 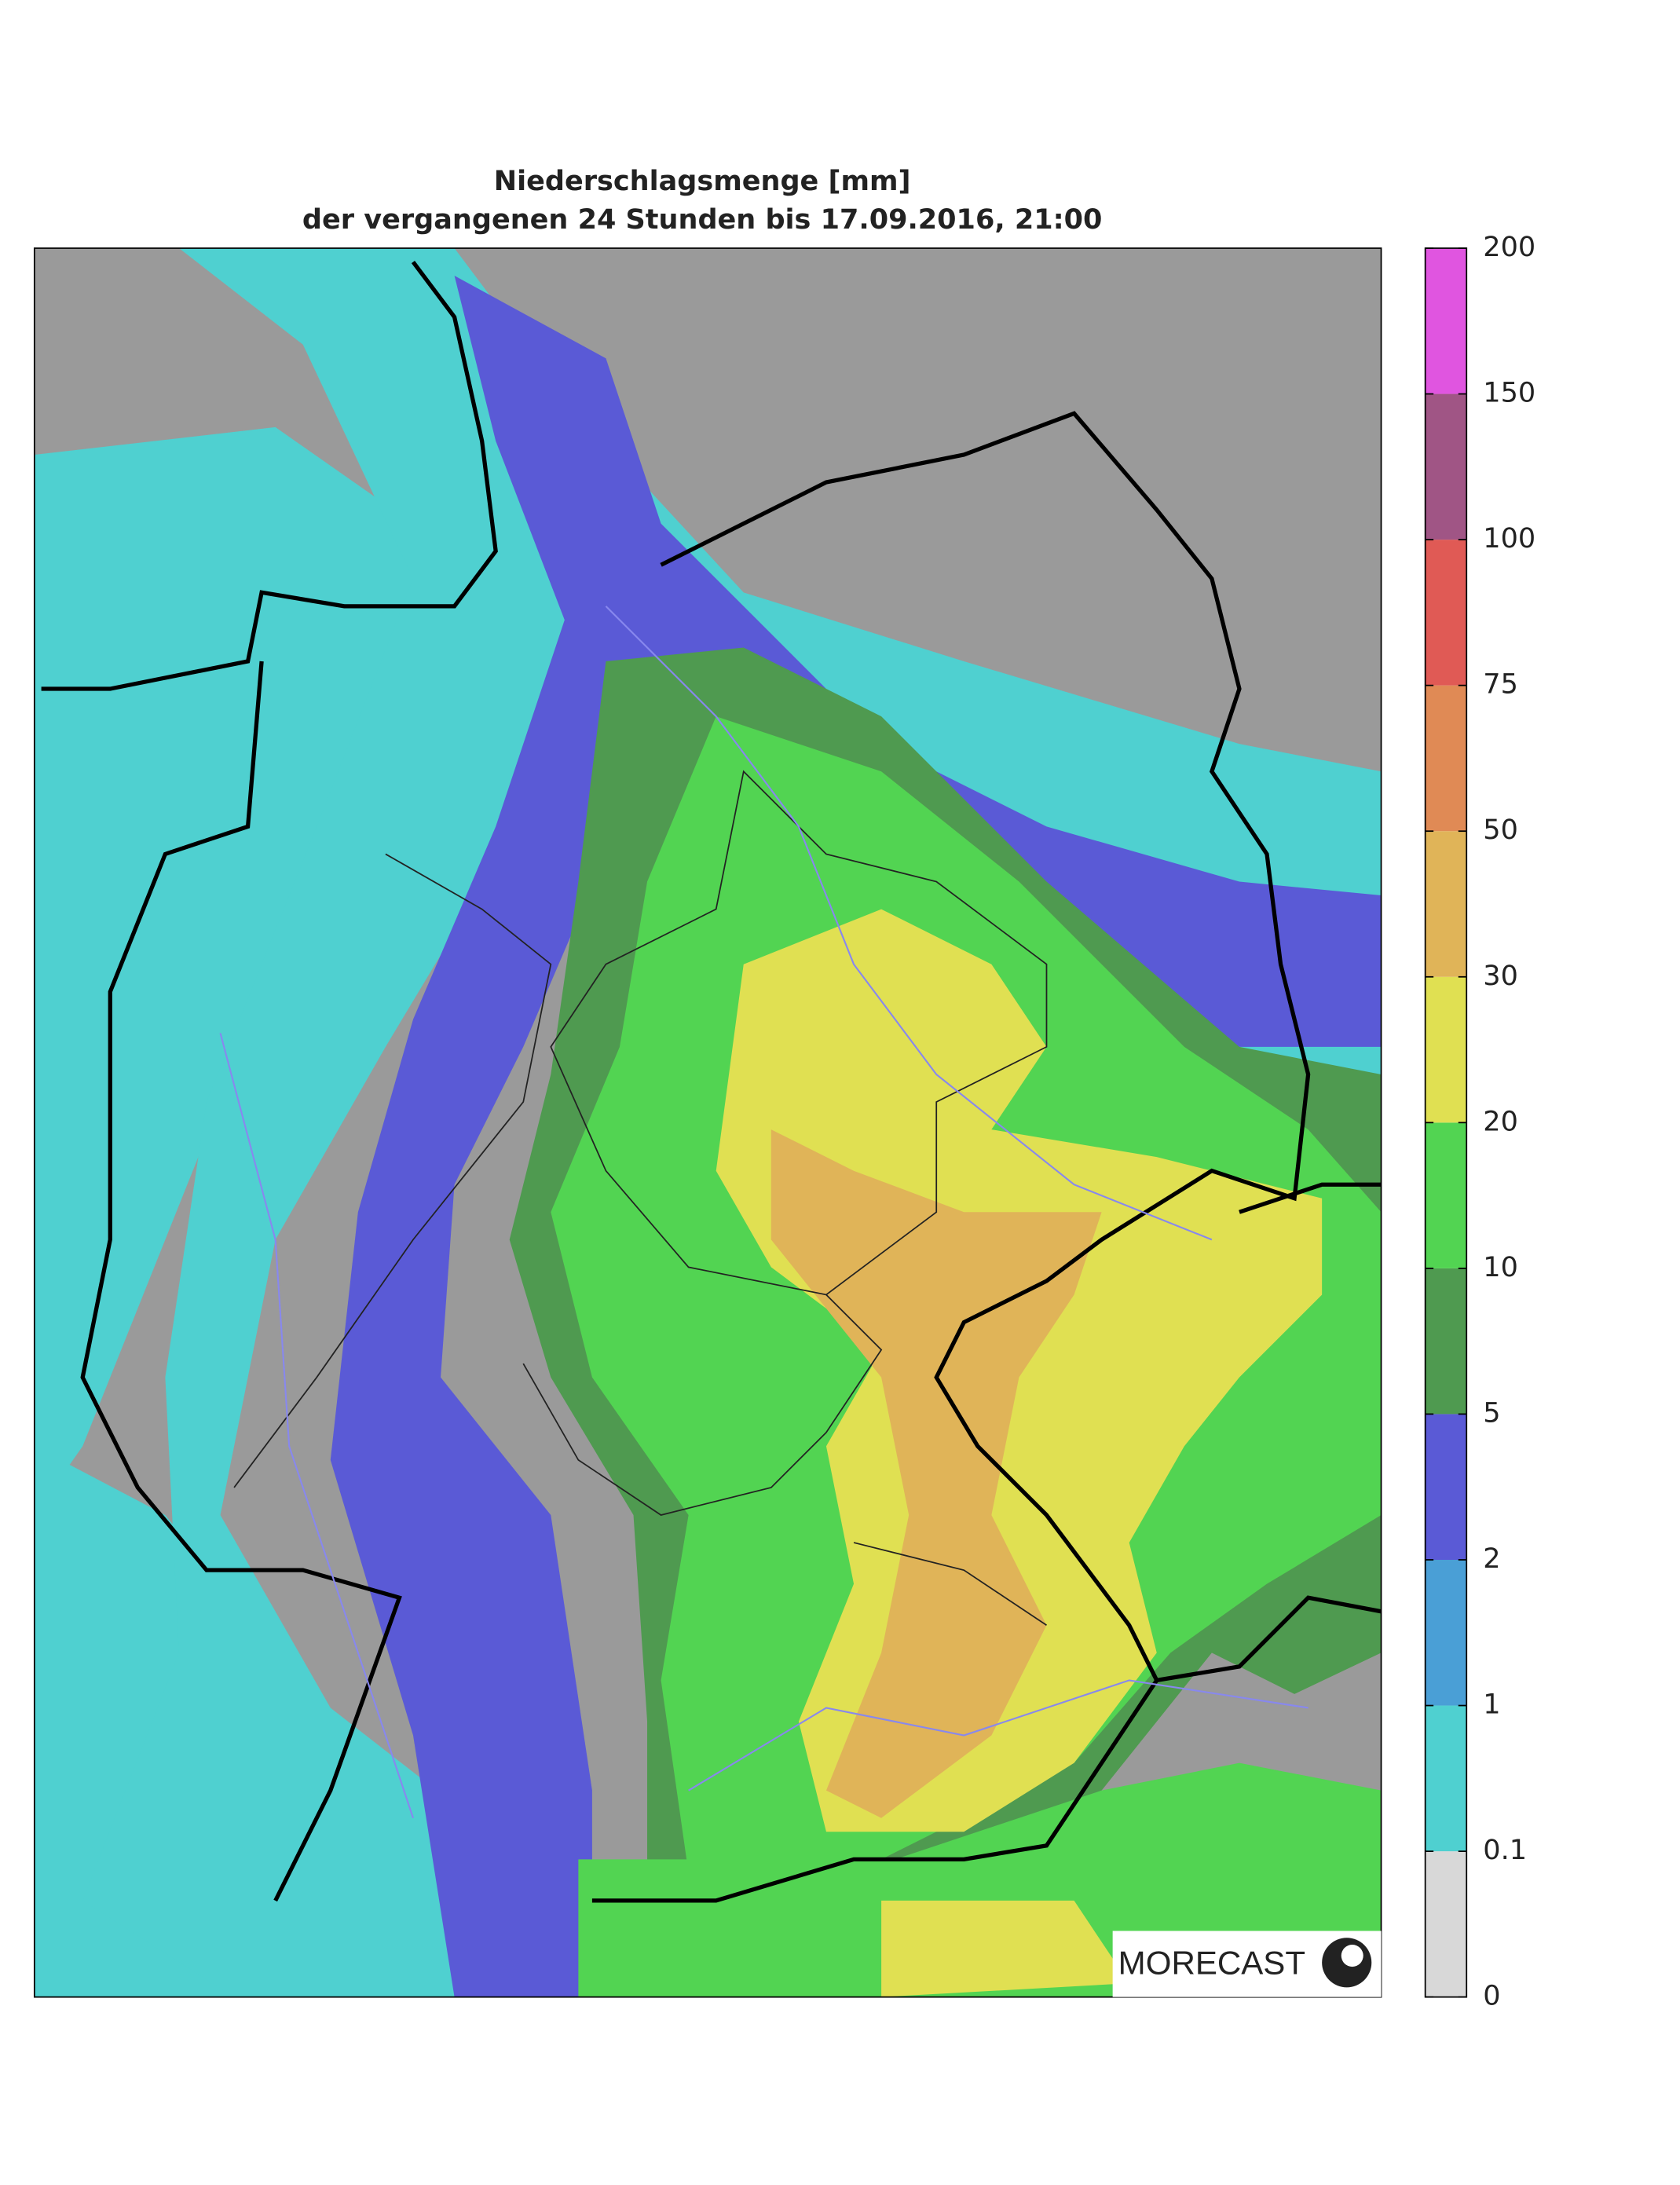 I want to click on logo: MORECAST, so click(x=1211, y=1962).